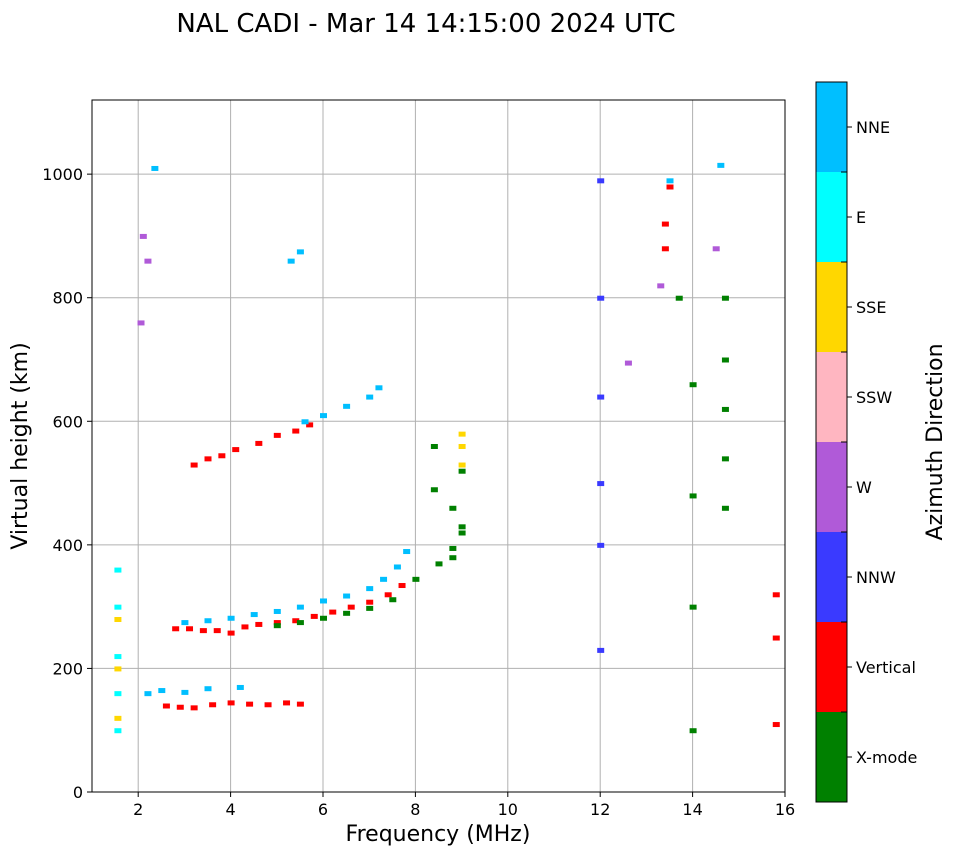 This screenshot has width=958, height=857. Describe the element at coordinates (67, 483) in the screenshot. I see `y-axis-ticks: 0 200 400 600 800 1000` at that location.